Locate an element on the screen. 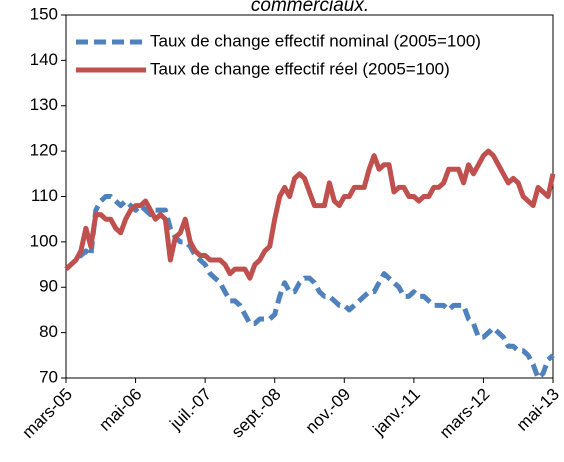 This screenshot has width=564, height=462. x-tick-label: mai-06 is located at coordinates (120, 410).